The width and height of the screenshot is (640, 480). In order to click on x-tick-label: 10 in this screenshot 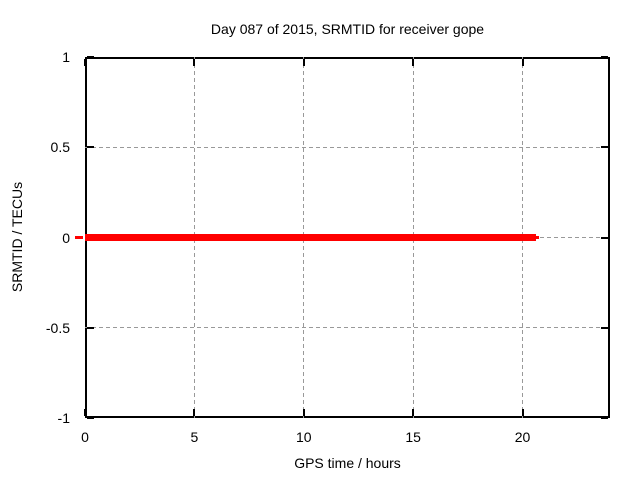, I will do `click(303, 437)`.